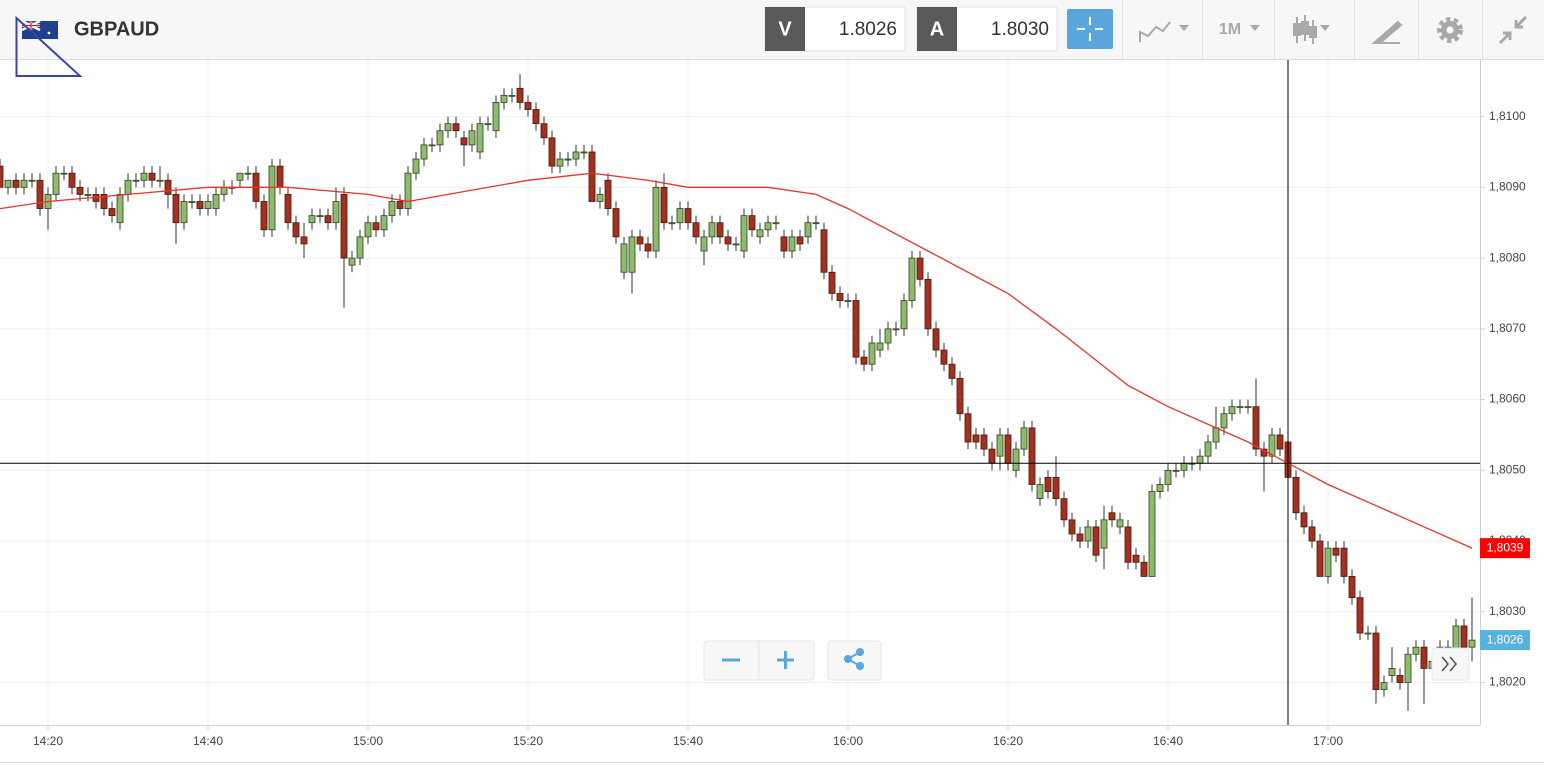 The height and width of the screenshot is (766, 1544). Describe the element at coordinates (39, 29) in the screenshot. I see `flag` at that location.